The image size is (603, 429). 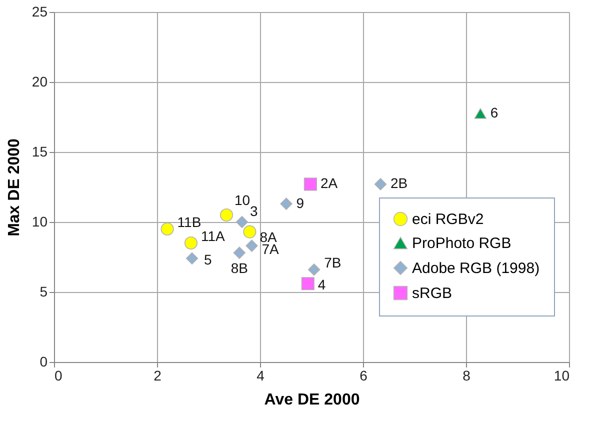 I want to click on x-tick-label: 0, so click(x=58, y=376).